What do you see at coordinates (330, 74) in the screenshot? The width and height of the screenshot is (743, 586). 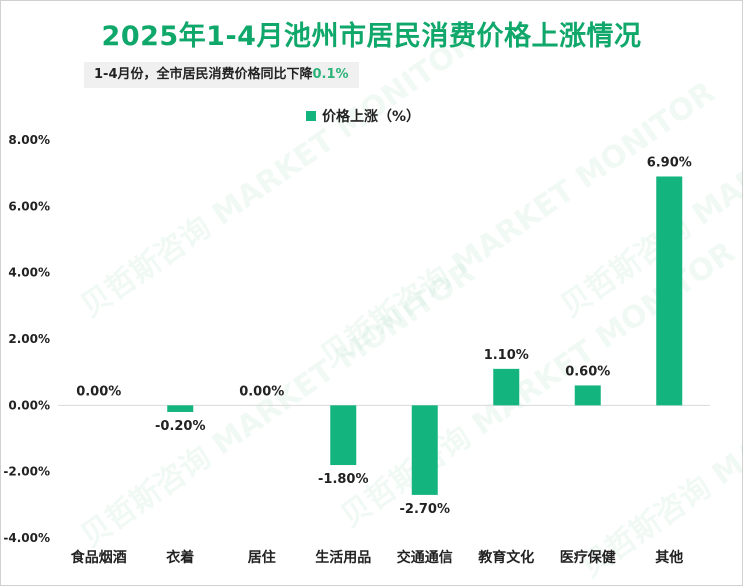 I see `subtitle-highlight: 0.1%` at bounding box center [330, 74].